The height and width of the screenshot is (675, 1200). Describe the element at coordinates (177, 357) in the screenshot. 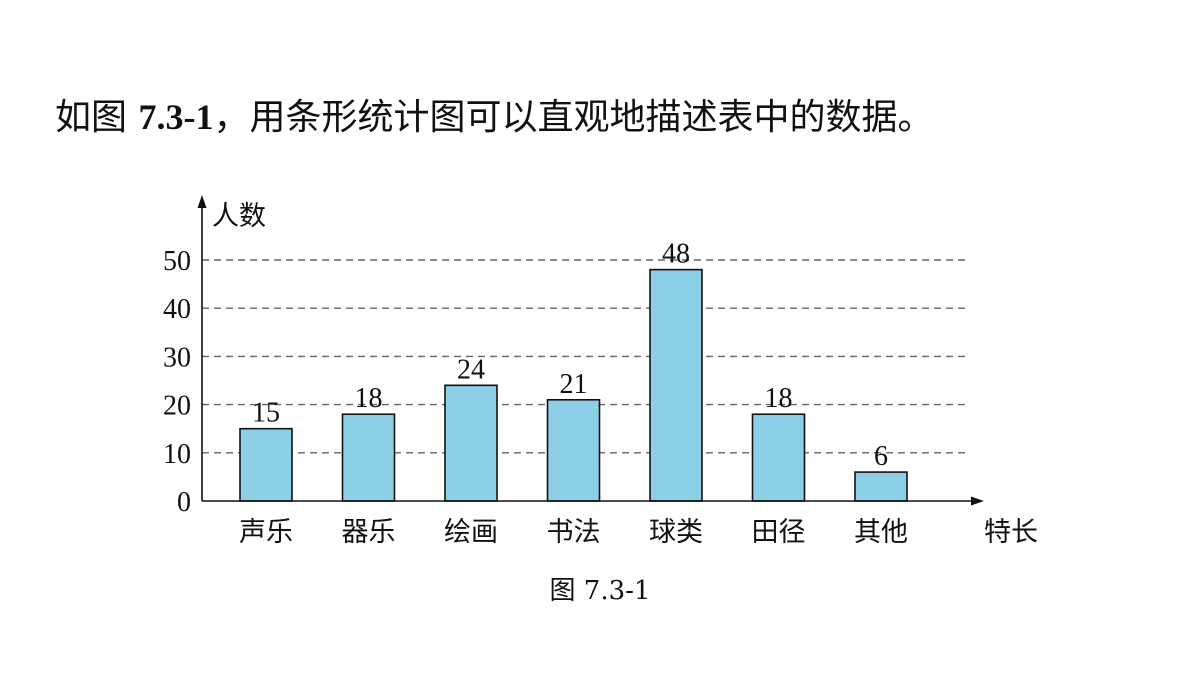

I see `y-tick-label: 30` at that location.